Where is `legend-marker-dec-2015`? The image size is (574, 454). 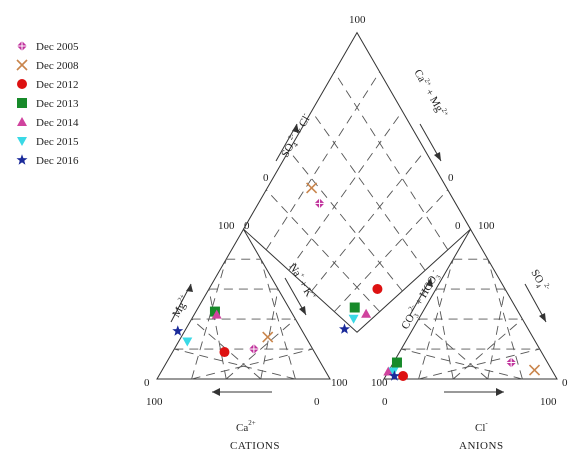
legend-marker-dec-2015 is located at coordinates (22, 141).